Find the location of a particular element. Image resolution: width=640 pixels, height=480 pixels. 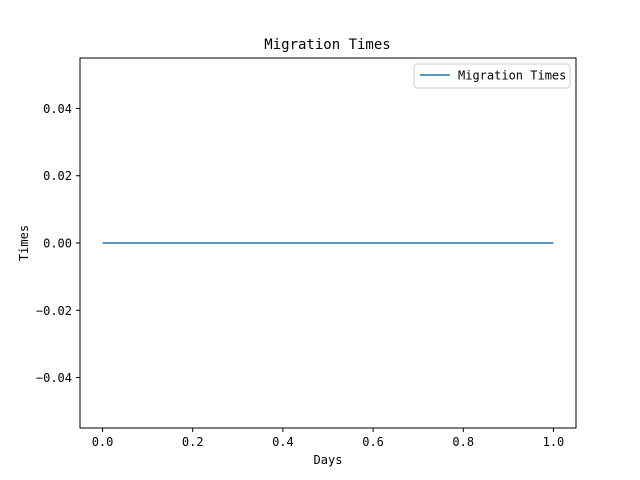

y-tick-label: −0.02 is located at coordinates (54, 311).